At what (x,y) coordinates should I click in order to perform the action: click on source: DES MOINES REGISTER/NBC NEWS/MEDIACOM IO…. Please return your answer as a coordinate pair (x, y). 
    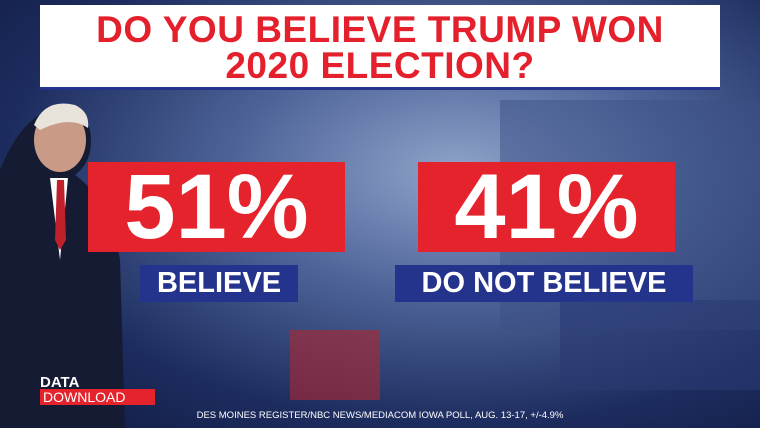
    Looking at the image, I should click on (380, 415).